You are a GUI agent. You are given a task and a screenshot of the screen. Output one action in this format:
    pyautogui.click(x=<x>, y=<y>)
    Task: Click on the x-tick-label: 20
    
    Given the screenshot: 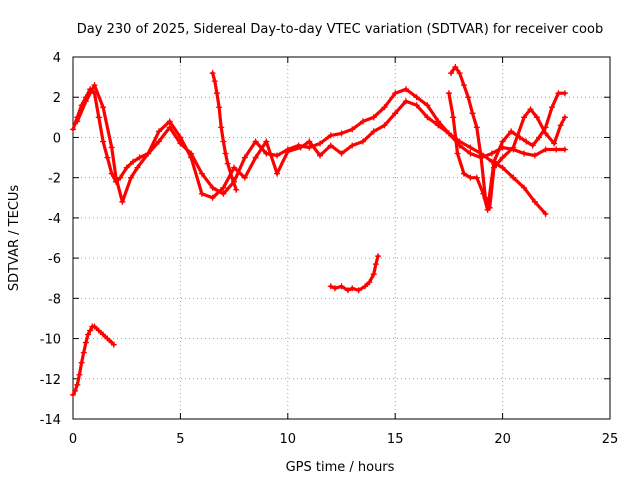 What is the action you would take?
    pyautogui.click(x=502, y=439)
    